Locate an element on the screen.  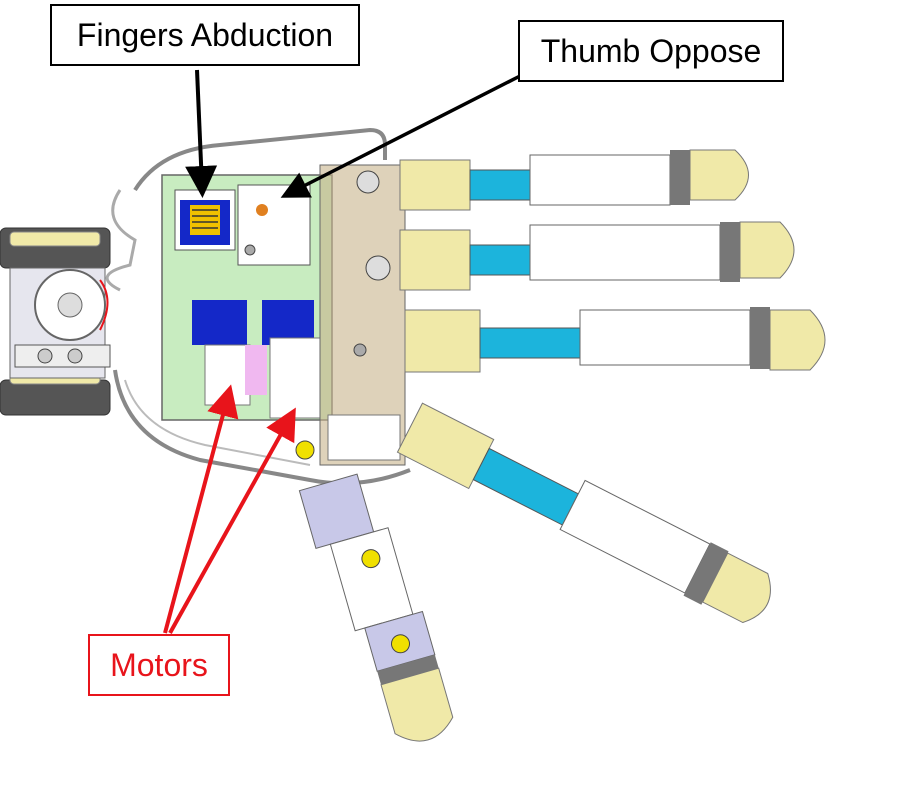
ring-finger is located at coordinates (615, 340).